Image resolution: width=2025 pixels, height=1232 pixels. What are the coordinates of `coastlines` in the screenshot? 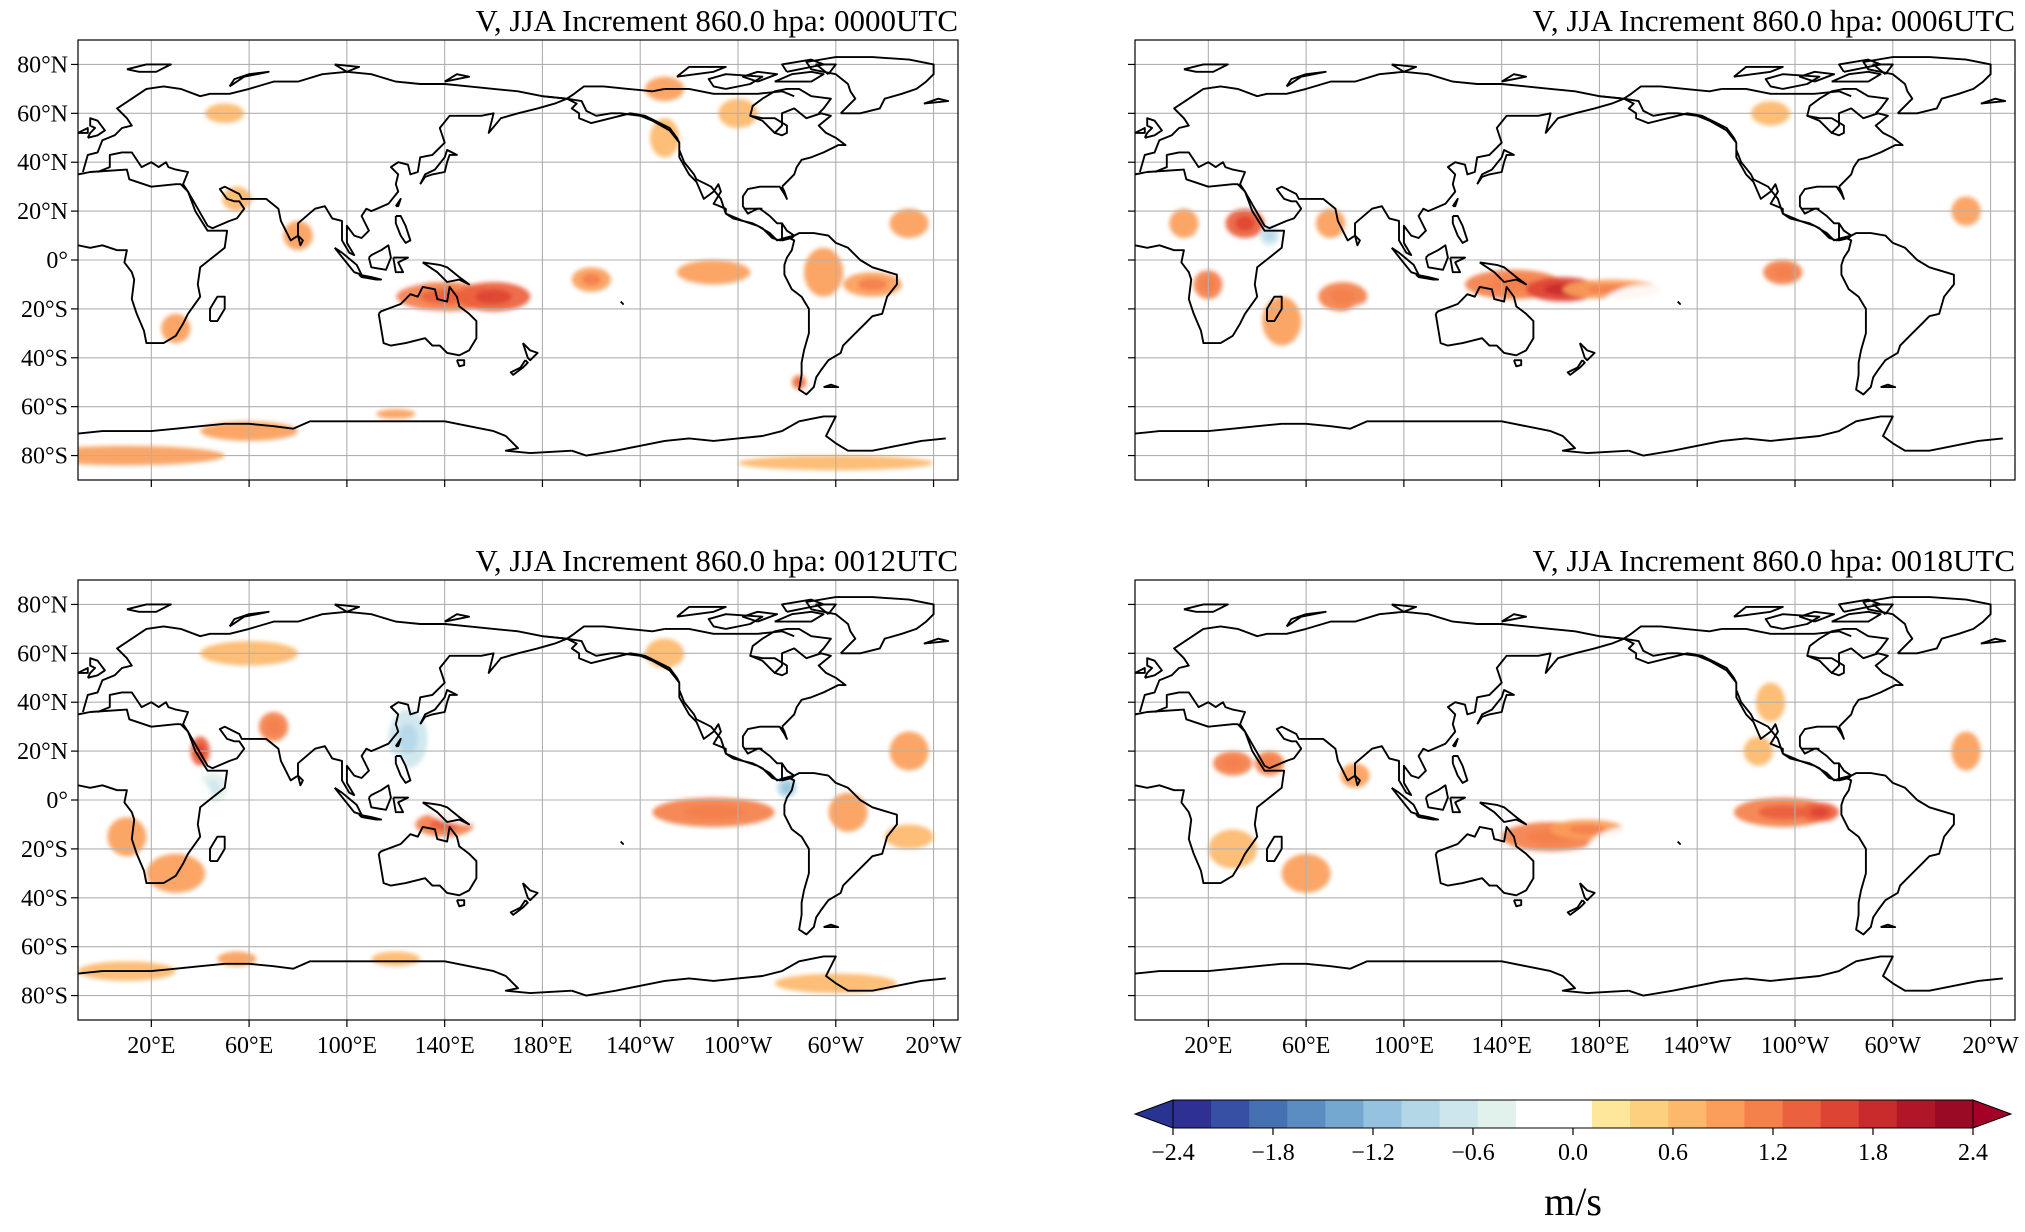 It's located at (514, 796).